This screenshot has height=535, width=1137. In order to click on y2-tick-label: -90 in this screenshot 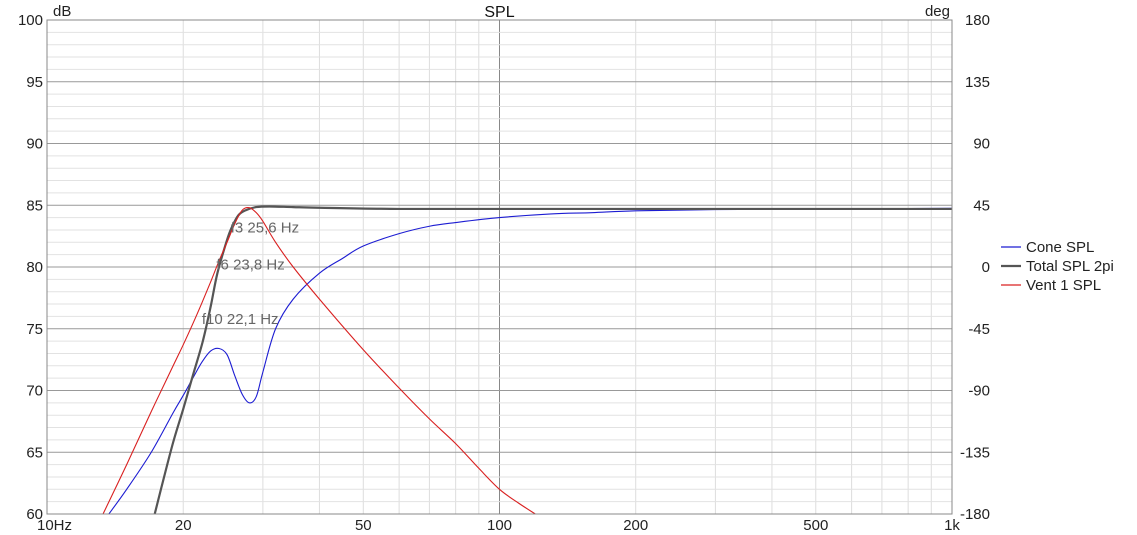, I will do `click(979, 391)`.